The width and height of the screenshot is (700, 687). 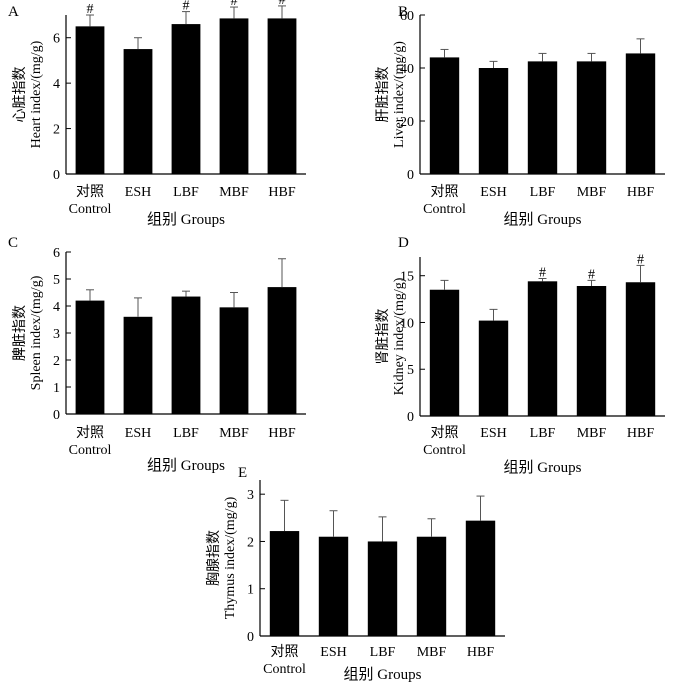 I want to click on y-tick-label: 60, so click(x=407, y=16).